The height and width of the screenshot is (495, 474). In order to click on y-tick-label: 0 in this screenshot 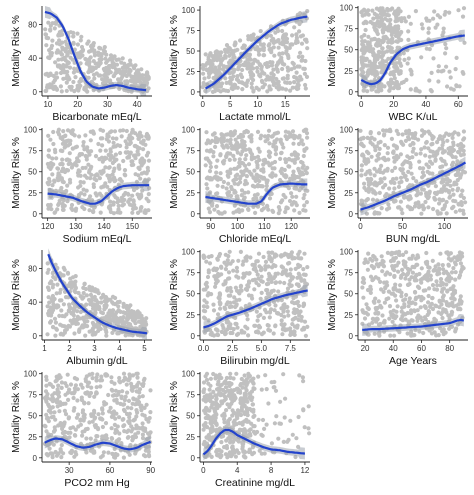, I will do `click(351, 336)`.